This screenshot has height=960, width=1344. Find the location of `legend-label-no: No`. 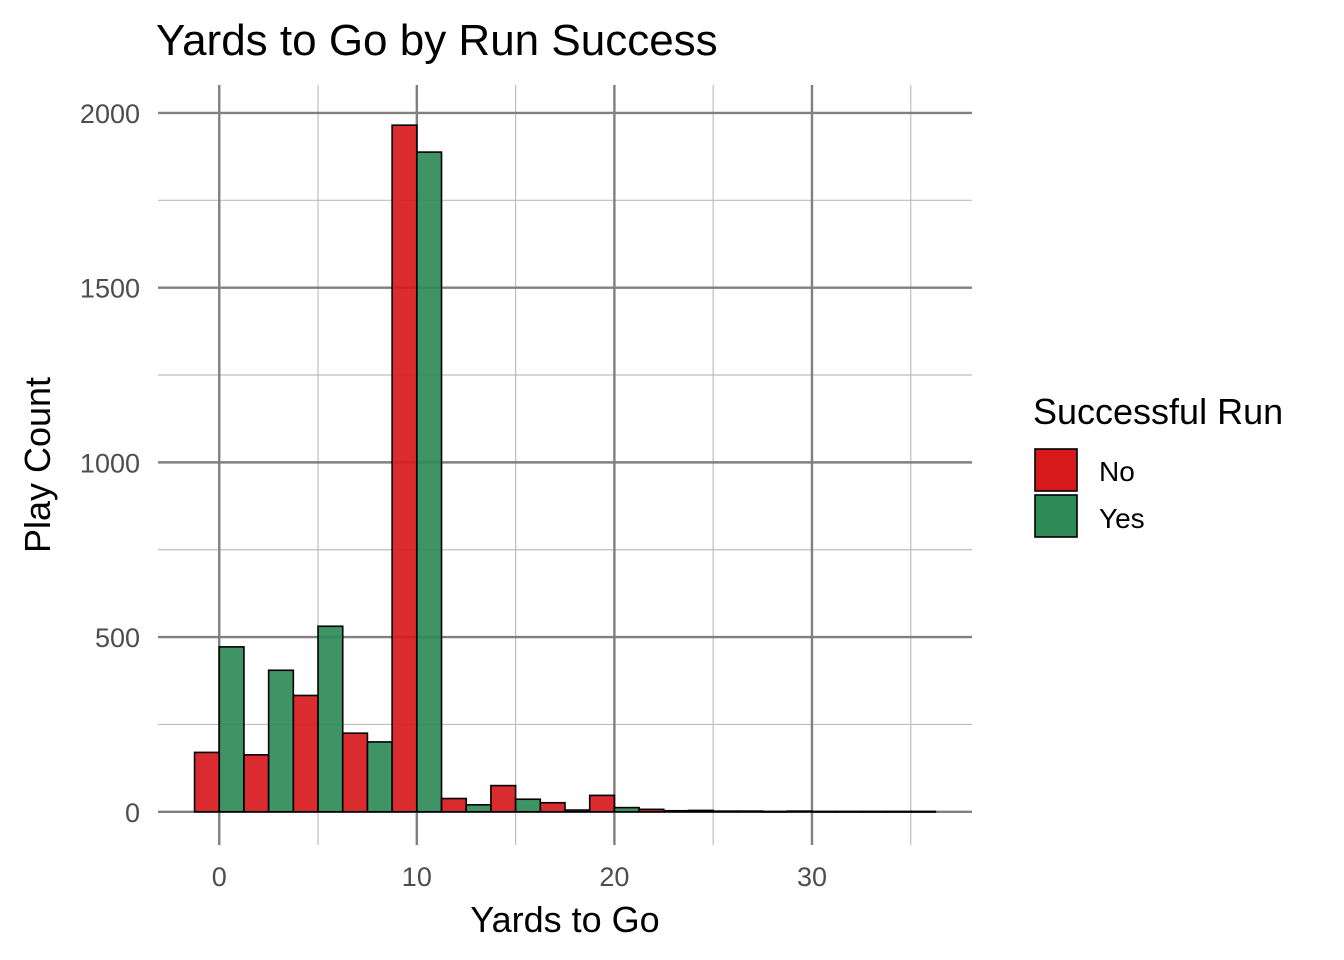

legend-label-no: No is located at coordinates (1117, 471).